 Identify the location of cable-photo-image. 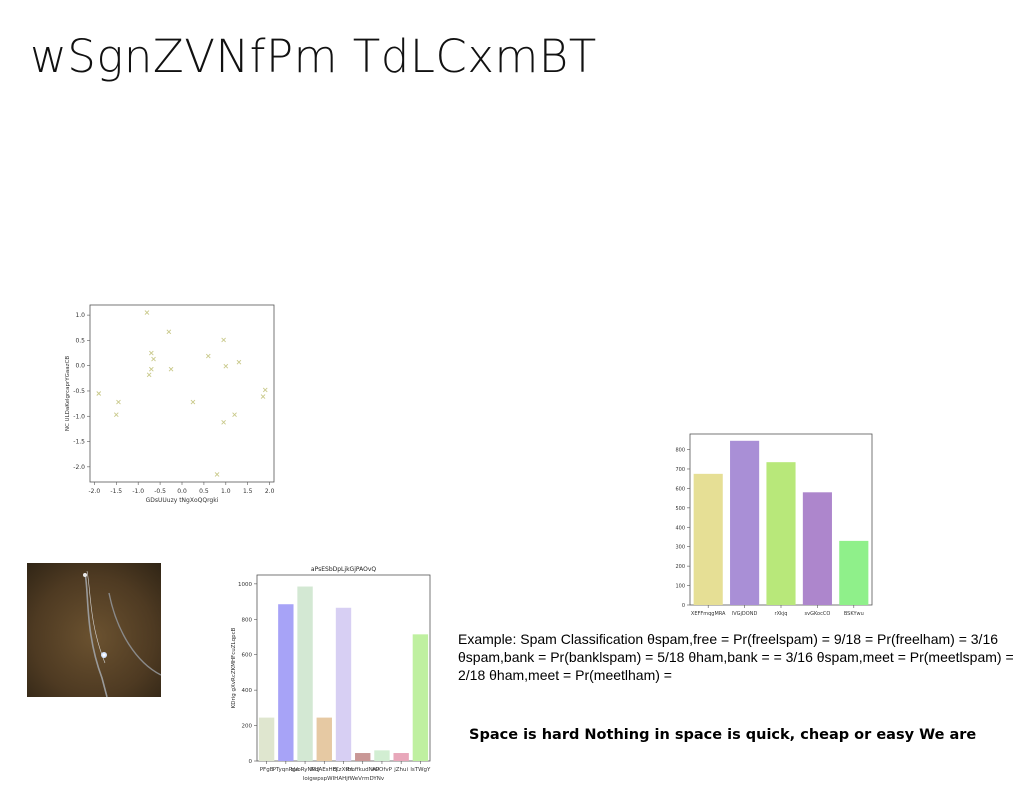
(94, 630).